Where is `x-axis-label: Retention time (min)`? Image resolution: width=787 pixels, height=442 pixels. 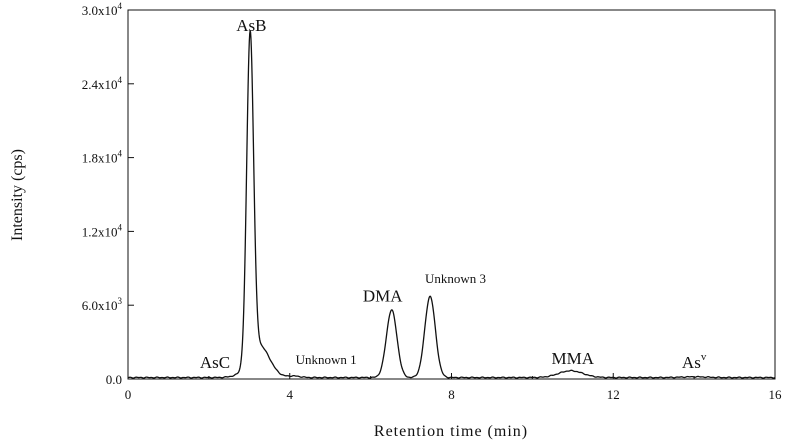 x-axis-label: Retention time (min) is located at coordinates (451, 431).